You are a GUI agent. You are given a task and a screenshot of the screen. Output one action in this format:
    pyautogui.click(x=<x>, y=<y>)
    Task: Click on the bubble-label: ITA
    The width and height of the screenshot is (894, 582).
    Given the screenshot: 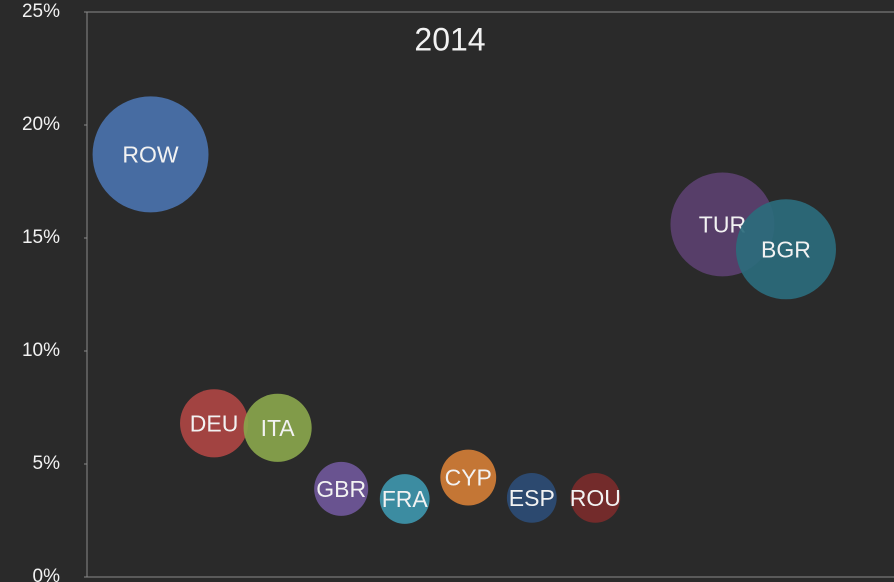 What is the action you would take?
    pyautogui.click(x=278, y=428)
    